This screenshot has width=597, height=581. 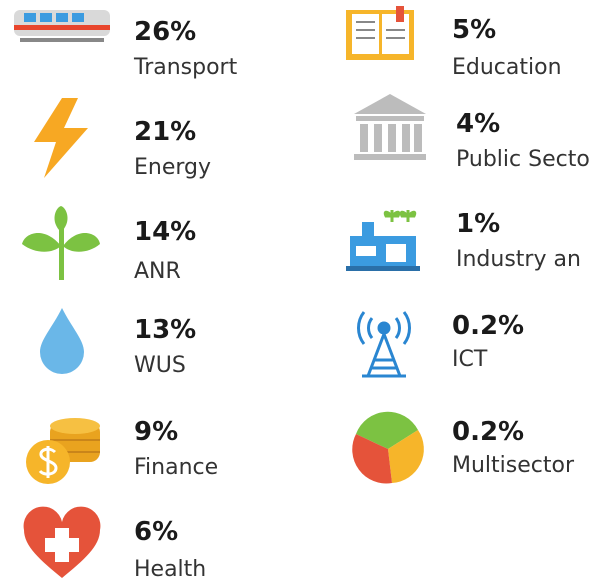 What do you see at coordinates (478, 224) in the screenshot?
I see `percent: 1%` at bounding box center [478, 224].